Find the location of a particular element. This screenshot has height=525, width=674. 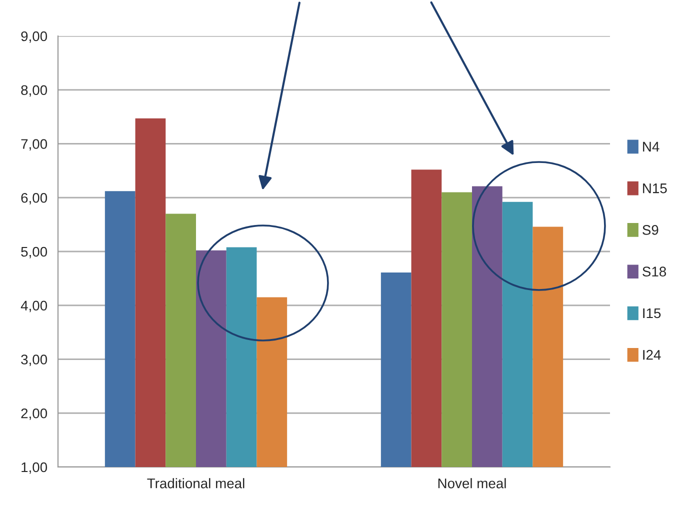

y-tick-label: 1,00 is located at coordinates (35, 468).